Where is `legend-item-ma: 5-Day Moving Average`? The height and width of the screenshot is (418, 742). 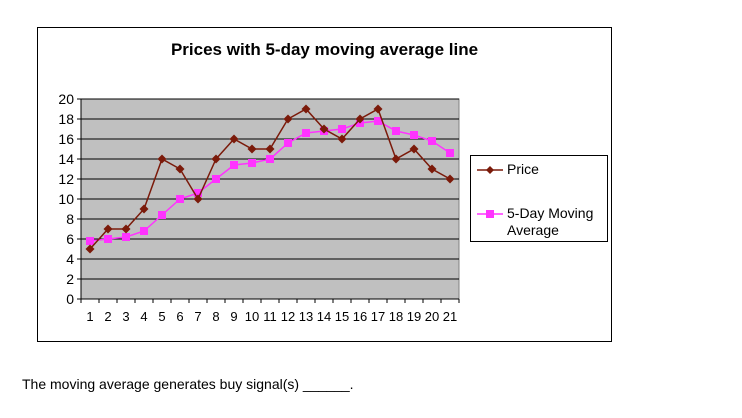 legend-item-ma: 5-Day Moving Average is located at coordinates (539, 222).